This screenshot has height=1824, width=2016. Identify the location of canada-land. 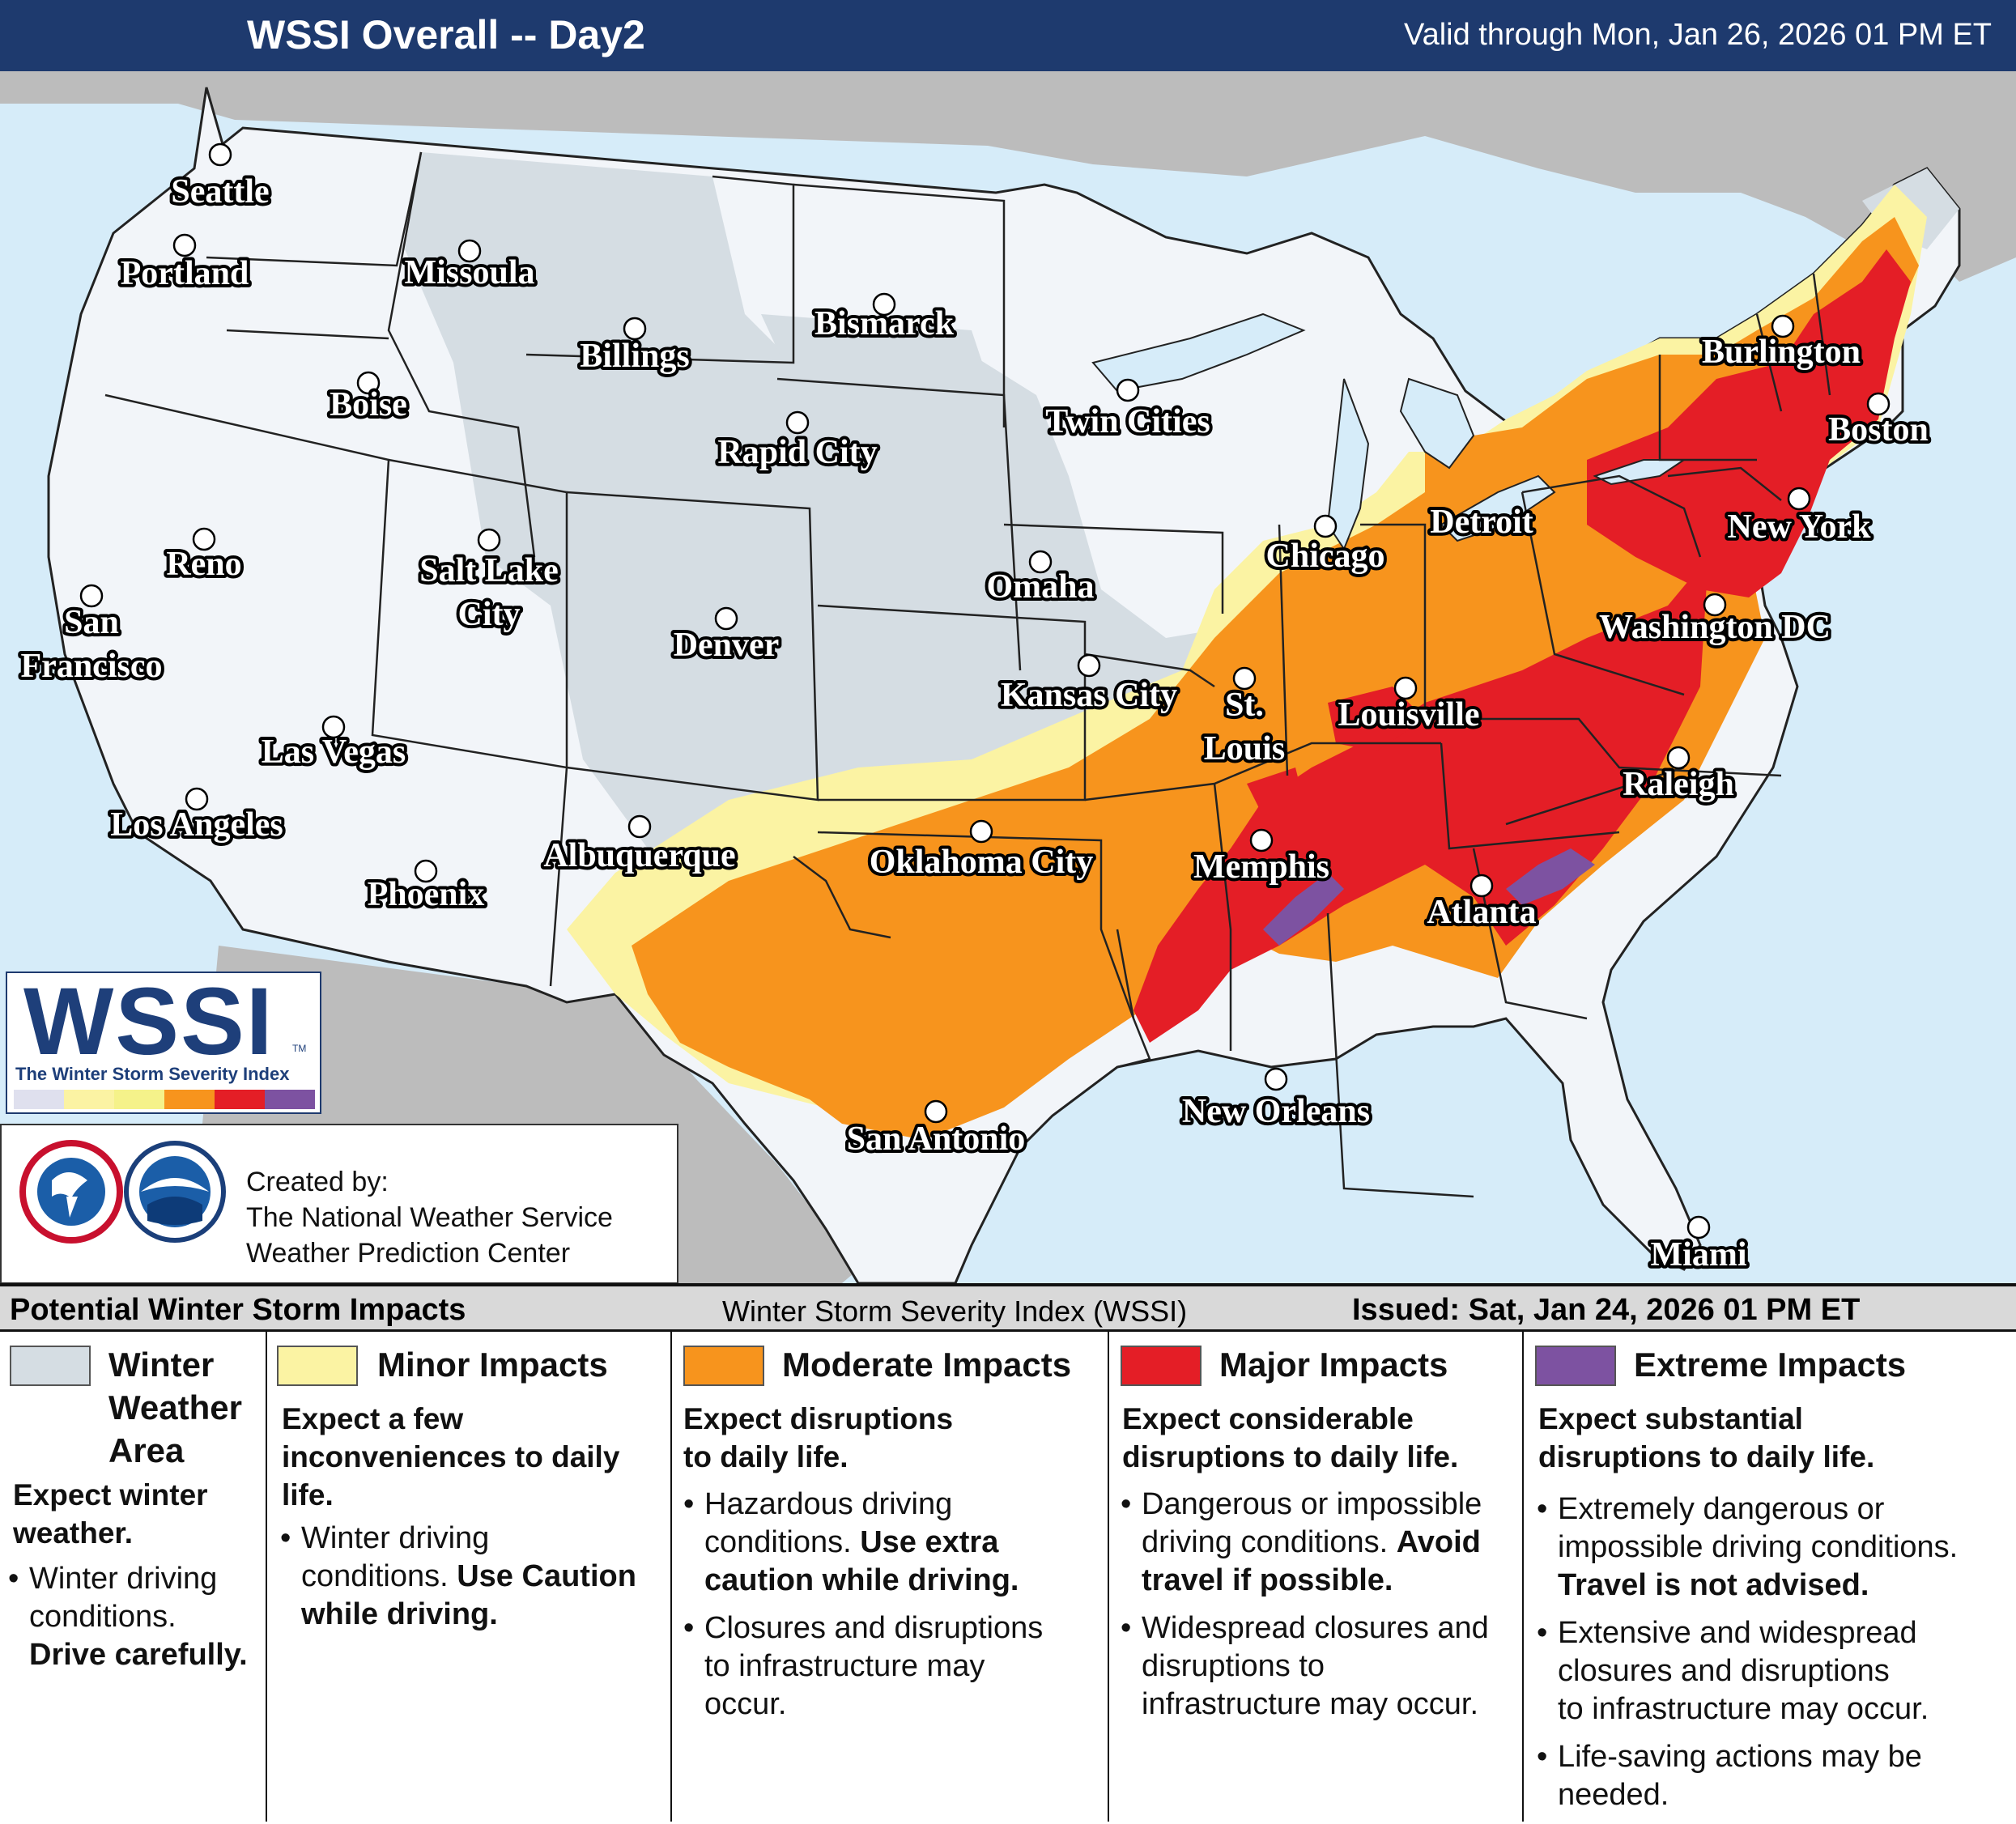
(1008, 164).